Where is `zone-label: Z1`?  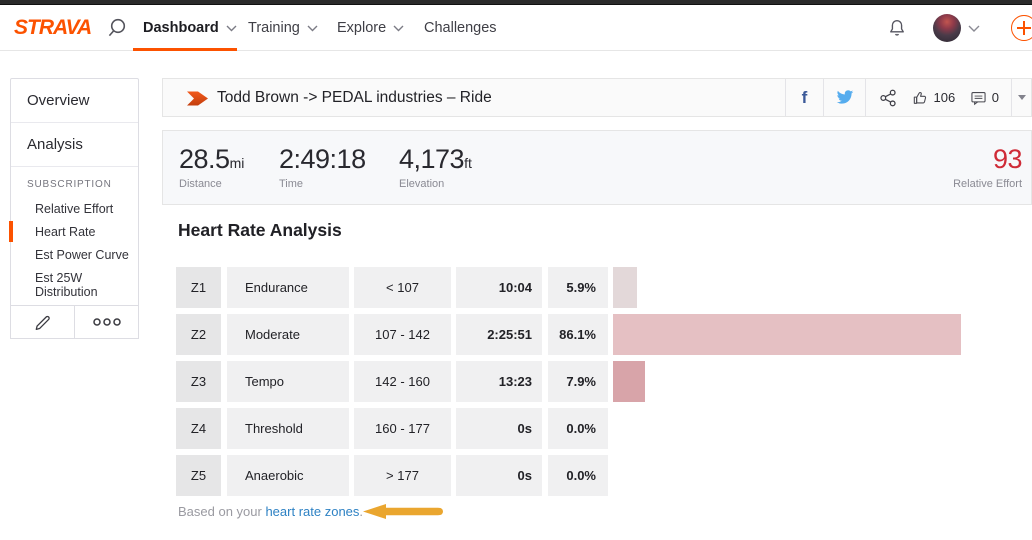 zone-label: Z1 is located at coordinates (198, 287).